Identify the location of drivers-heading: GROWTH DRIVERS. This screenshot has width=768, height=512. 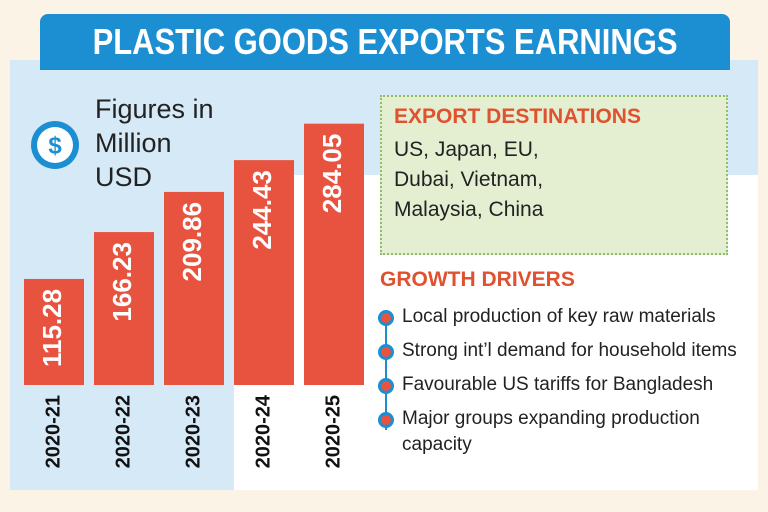
(477, 279).